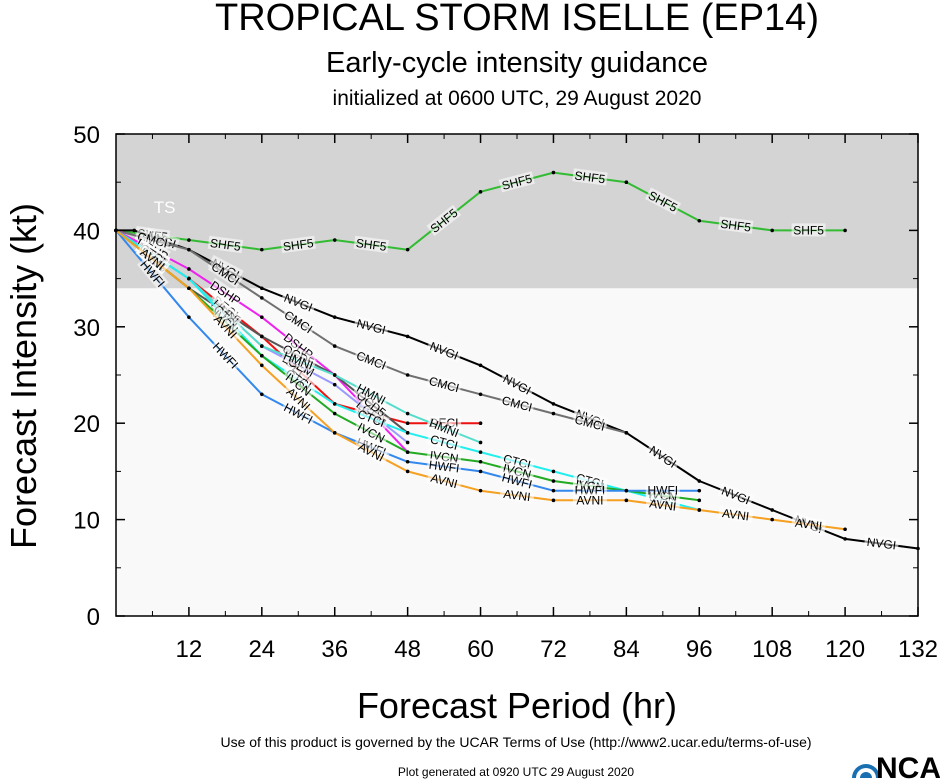  Describe the element at coordinates (334, 649) in the screenshot. I see `x-tick-label: 36` at that location.